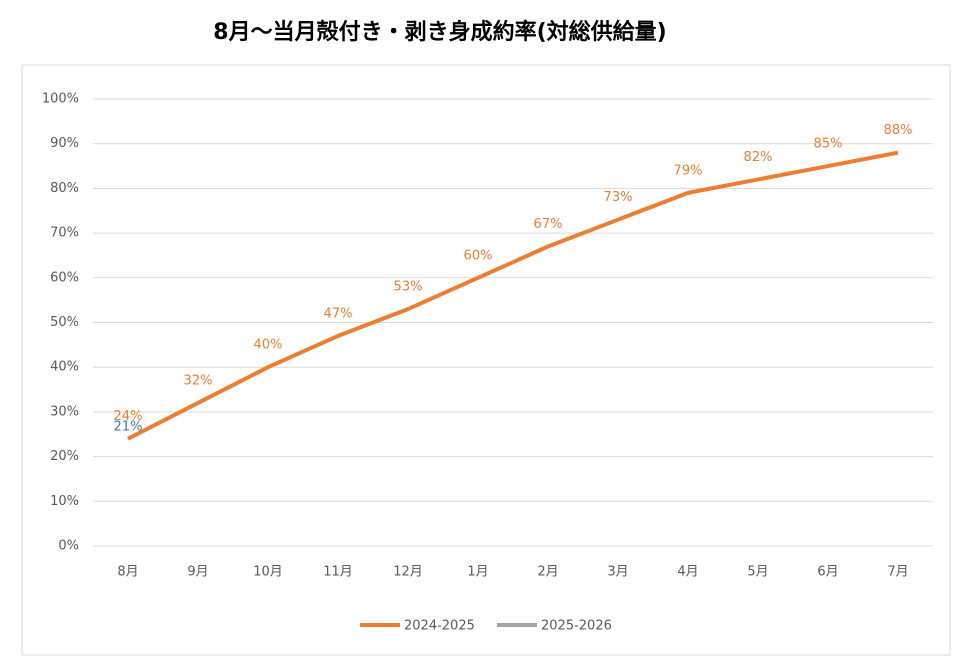 Image resolution: width=967 pixels, height=668 pixels. Describe the element at coordinates (617, 572) in the screenshot. I see `x-tick-label: 3月` at that location.